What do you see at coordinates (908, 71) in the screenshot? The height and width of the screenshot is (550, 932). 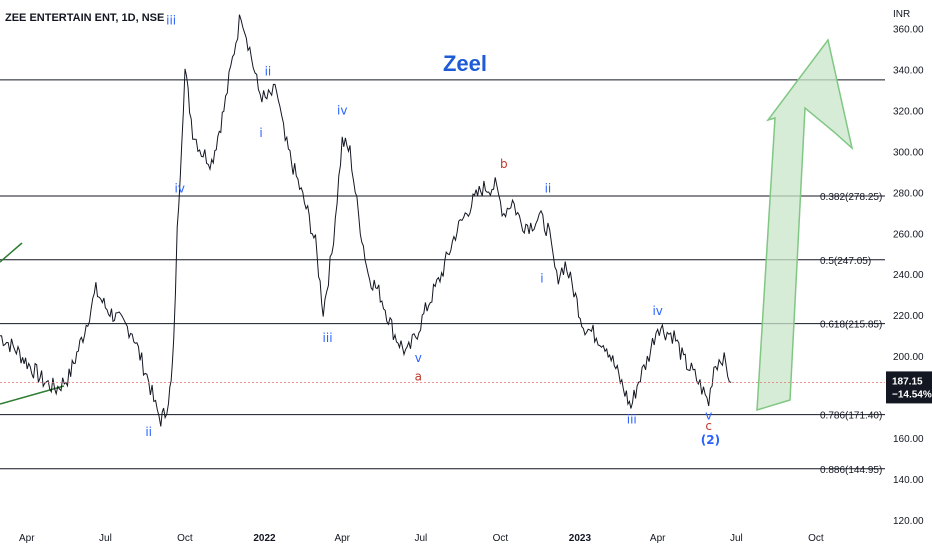 I see `y-tick-label: 340.00` at bounding box center [908, 71].